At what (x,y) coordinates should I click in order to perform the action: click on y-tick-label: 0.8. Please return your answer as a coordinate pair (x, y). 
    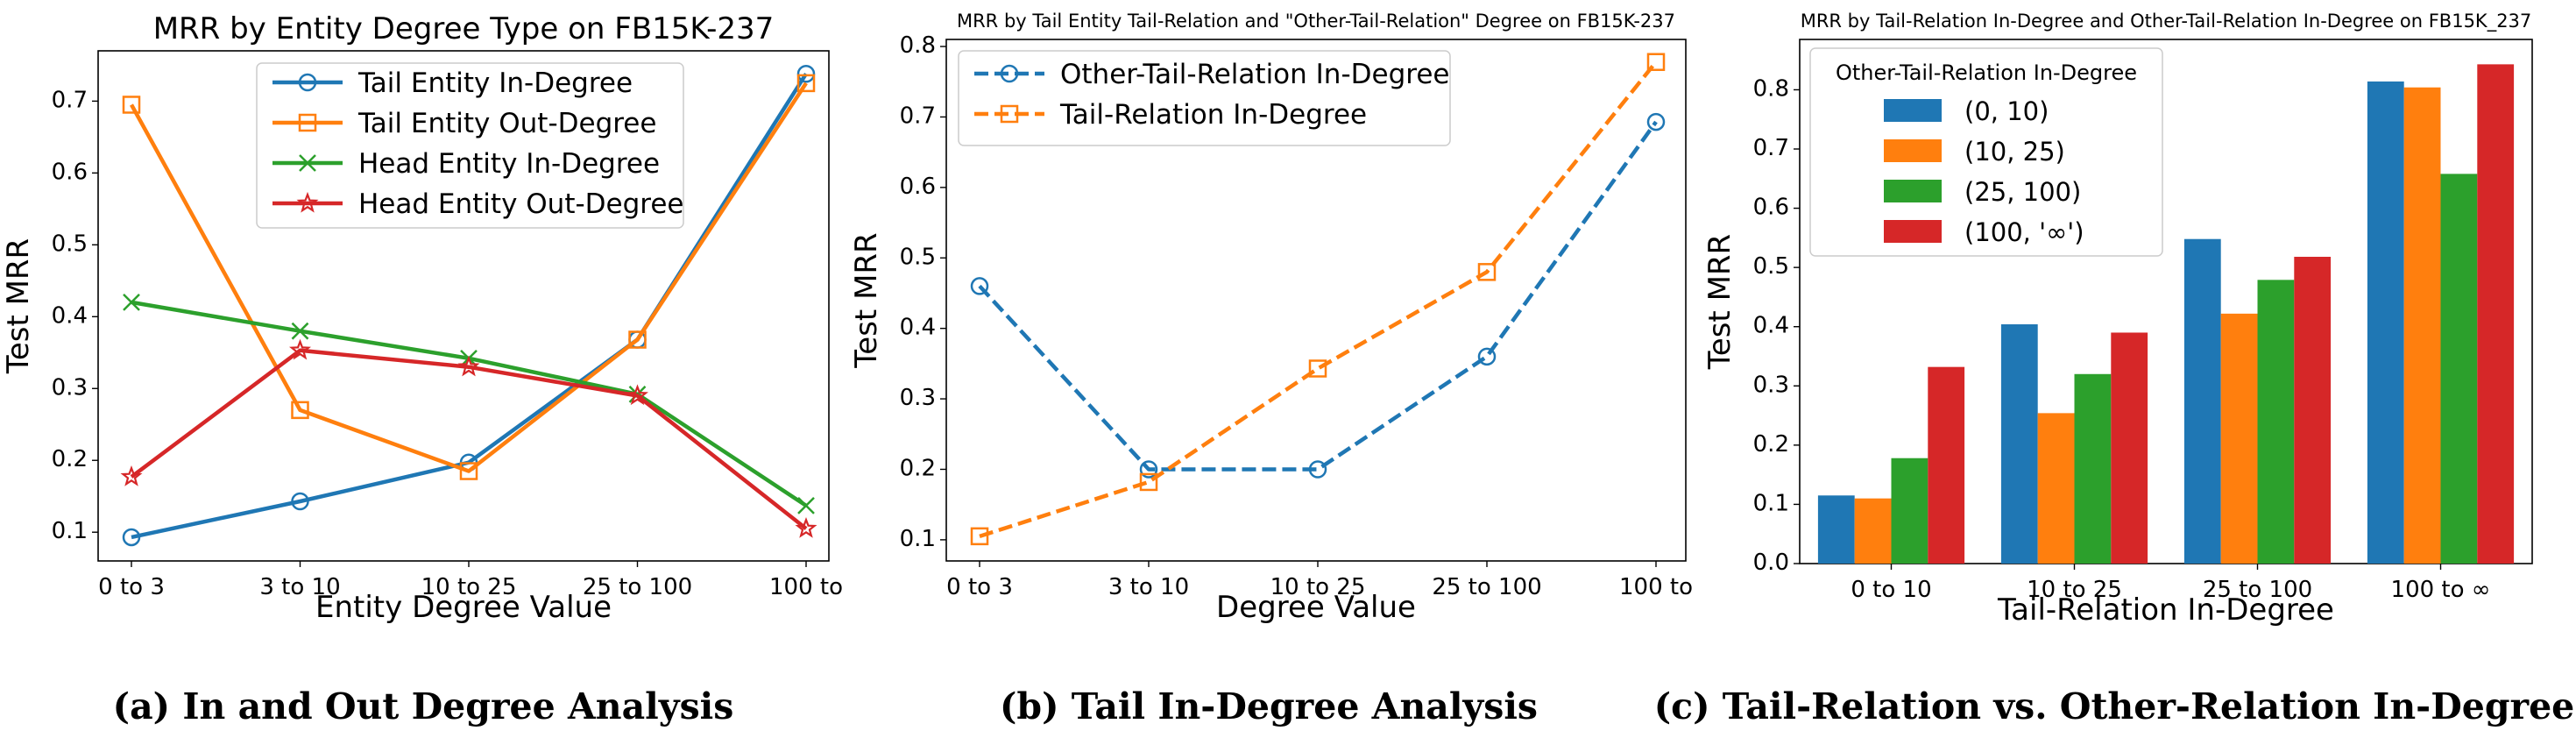
    Looking at the image, I should click on (918, 45).